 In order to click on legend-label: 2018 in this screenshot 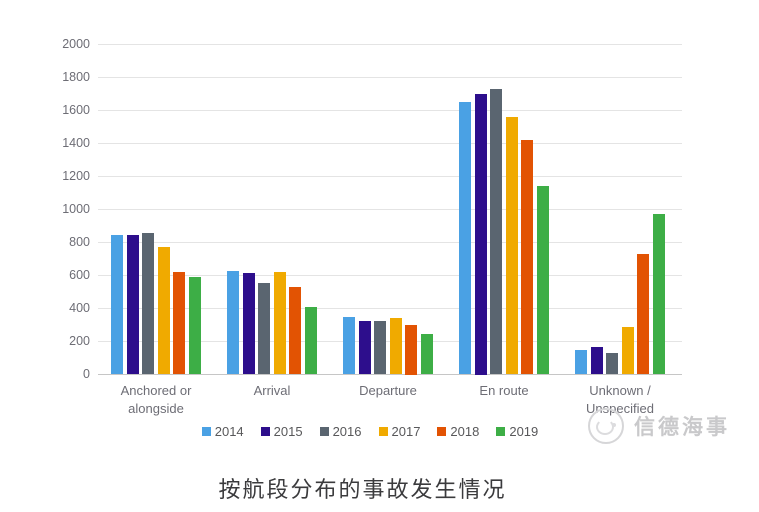, I will do `click(465, 431)`.